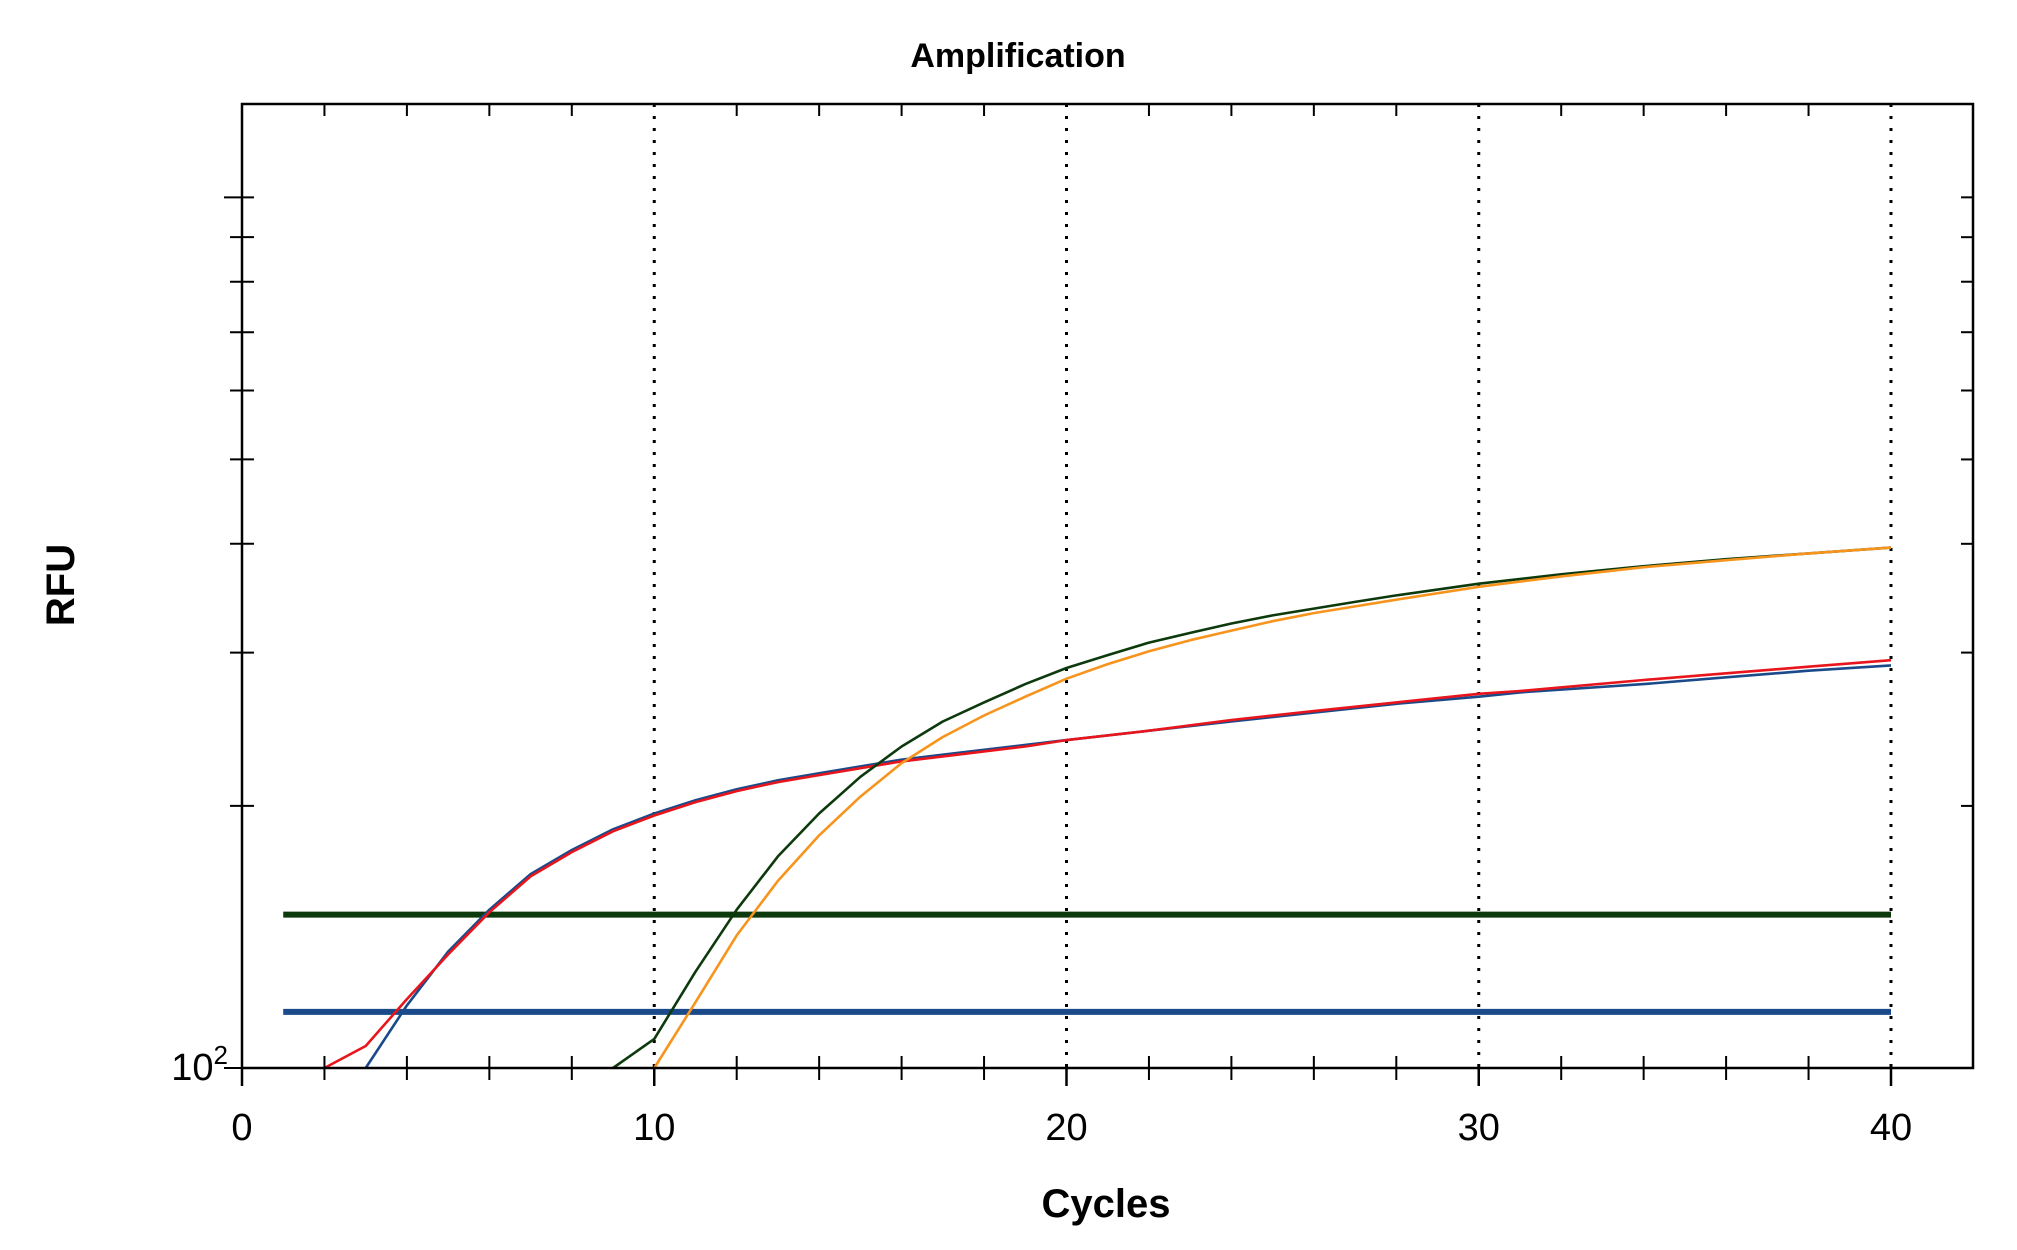 This screenshot has height=1250, width=2017. What do you see at coordinates (61, 585) in the screenshot?
I see `y-axis-label: RFU` at bounding box center [61, 585].